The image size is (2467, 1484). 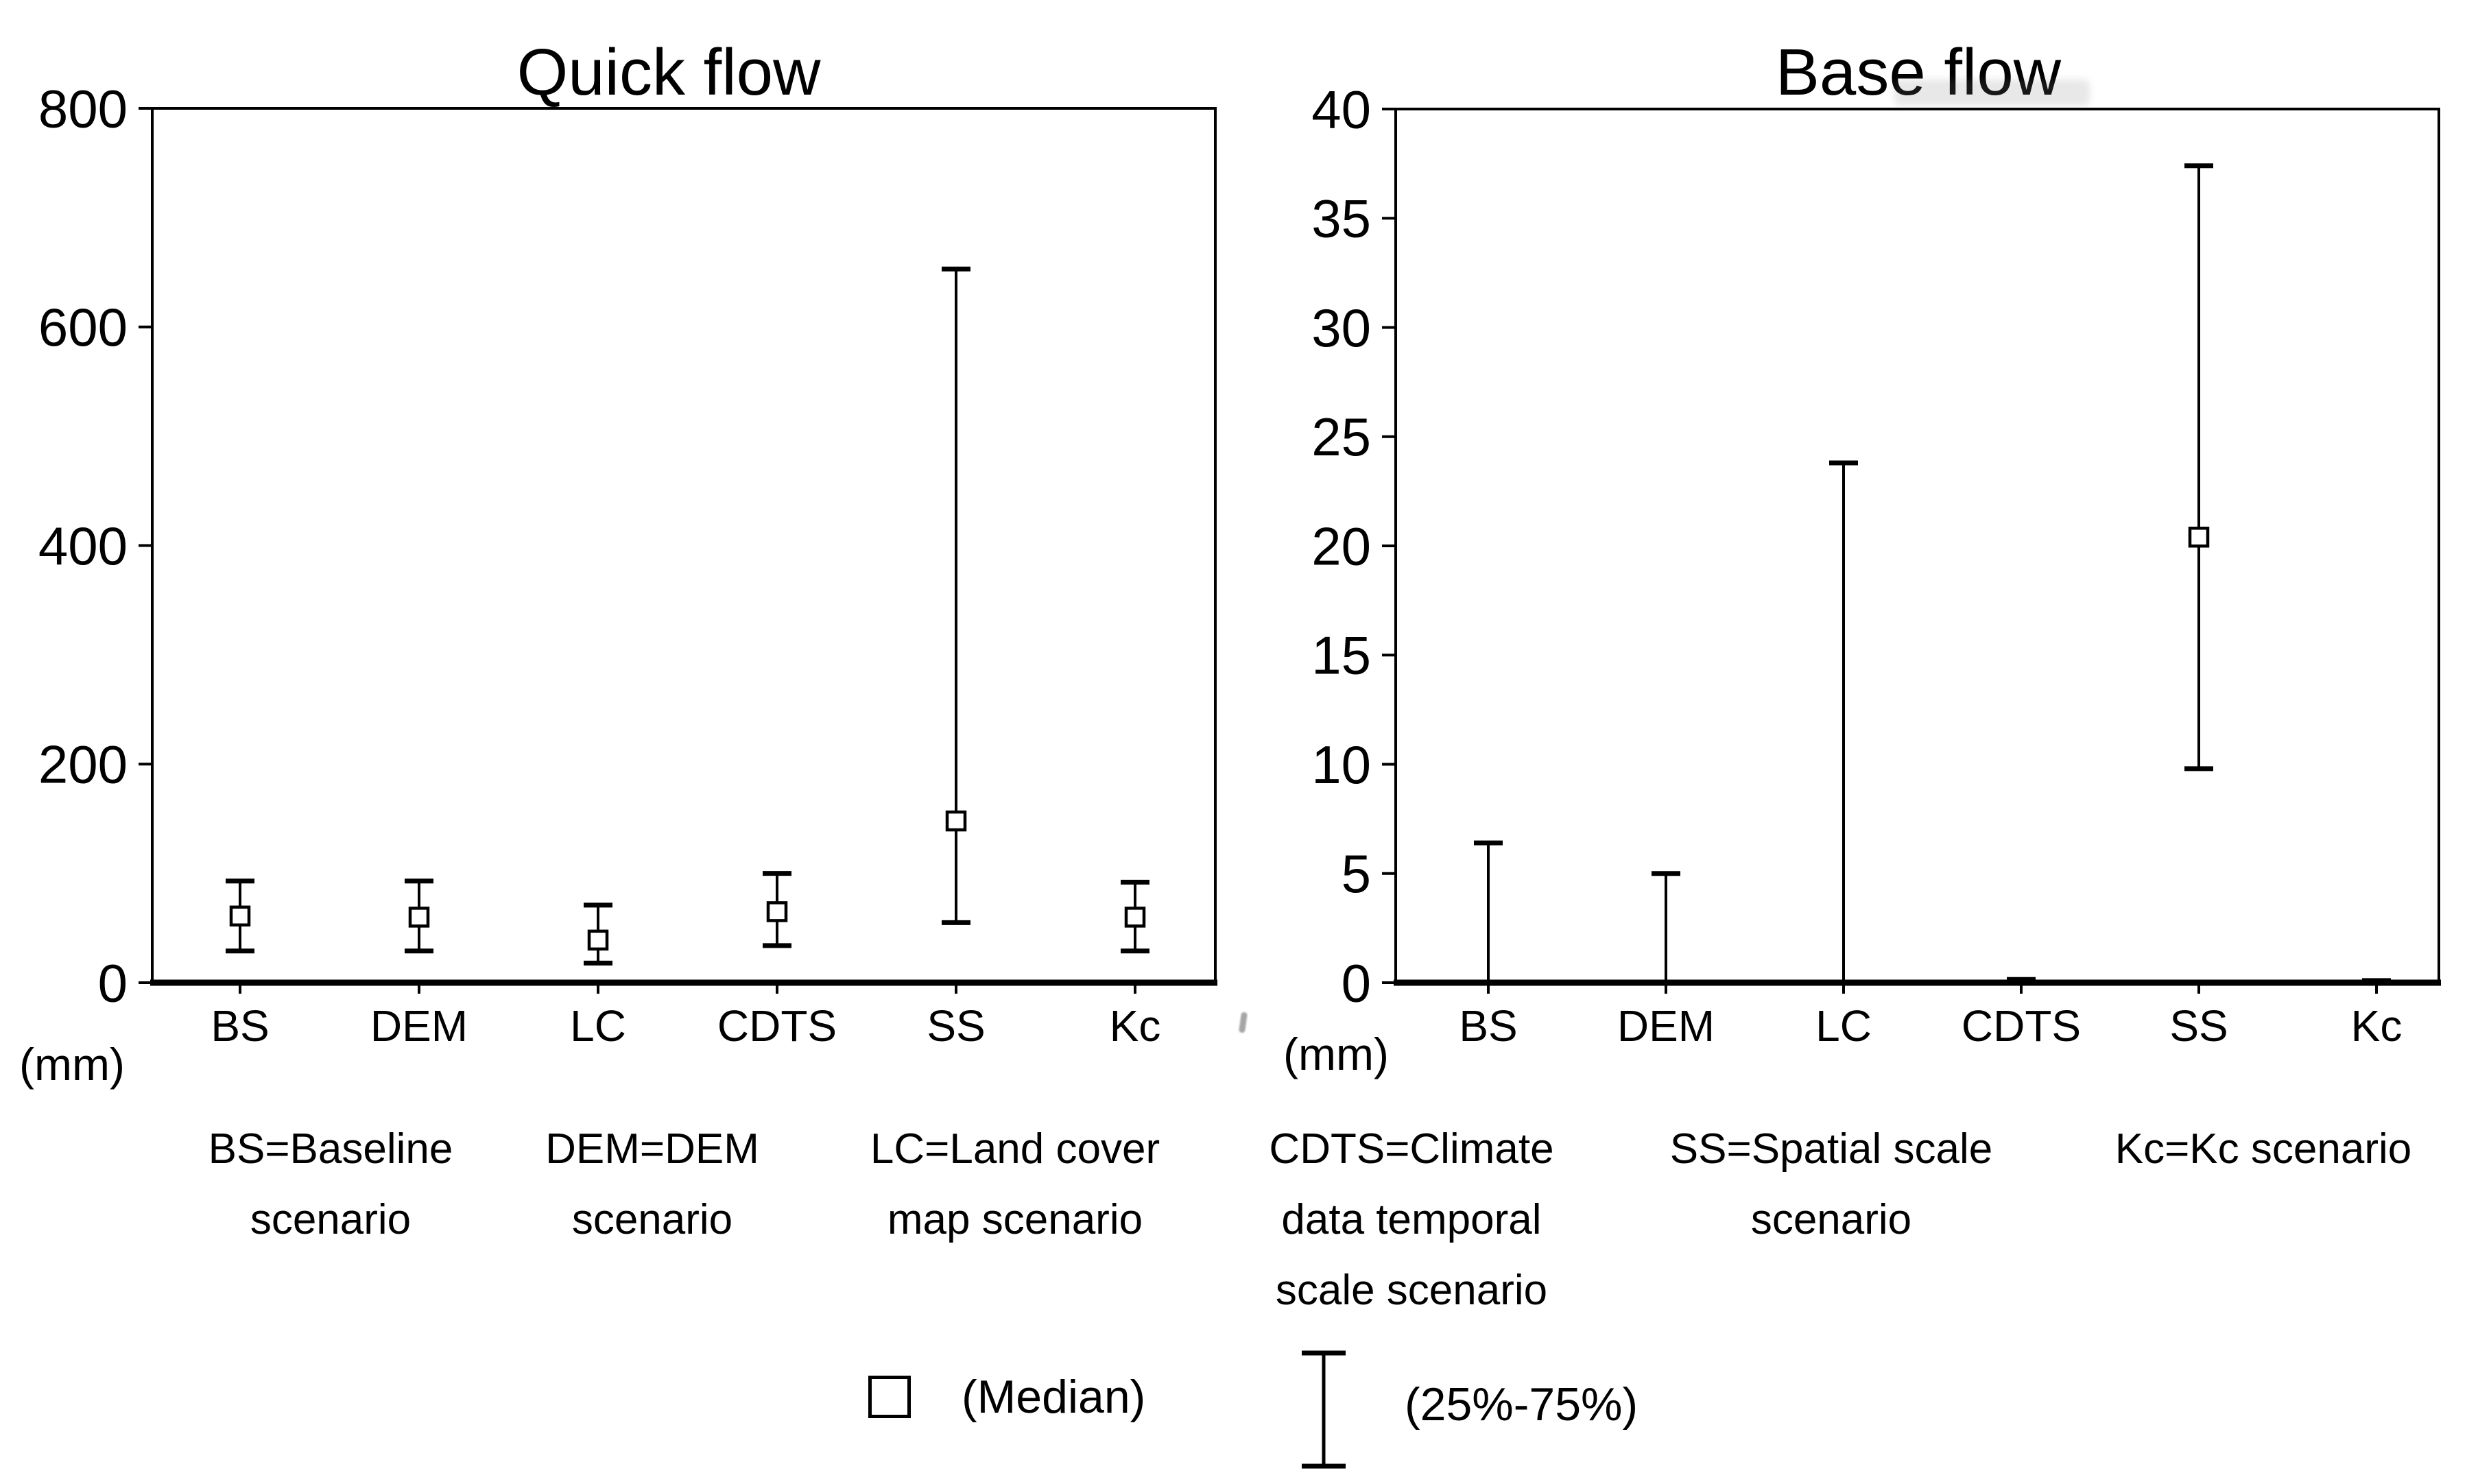 What do you see at coordinates (83, 108) in the screenshot?
I see `y-tick-label: 800` at bounding box center [83, 108].